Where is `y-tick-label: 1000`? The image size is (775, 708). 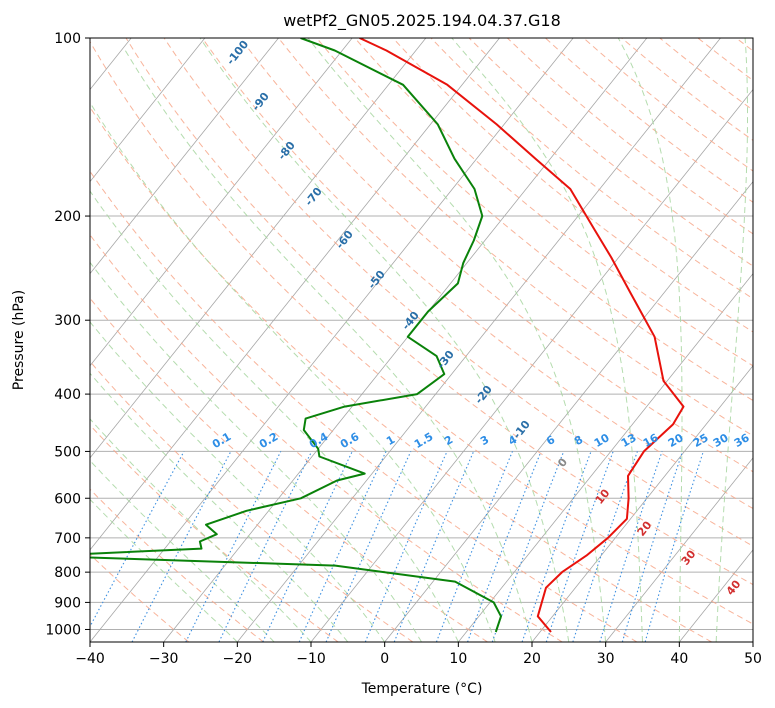
y-tick-label: 1000 is located at coordinates (63, 630).